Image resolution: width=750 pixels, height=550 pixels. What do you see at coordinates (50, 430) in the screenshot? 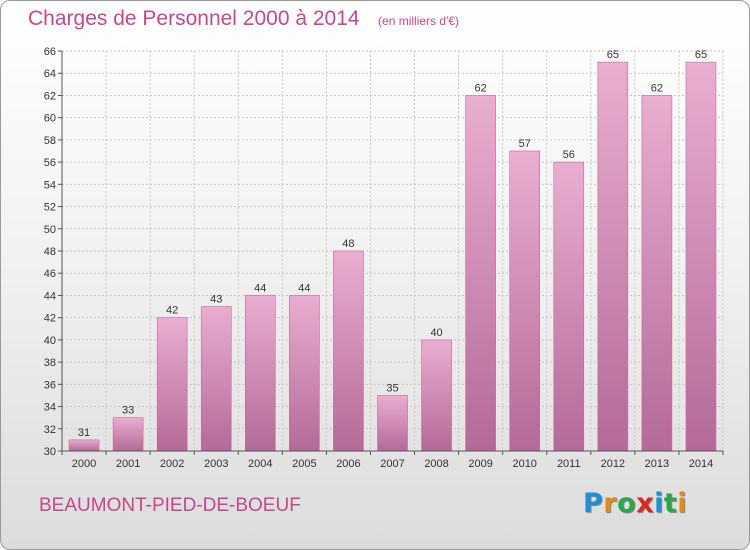
I see `y-tick-label: 32` at bounding box center [50, 430].